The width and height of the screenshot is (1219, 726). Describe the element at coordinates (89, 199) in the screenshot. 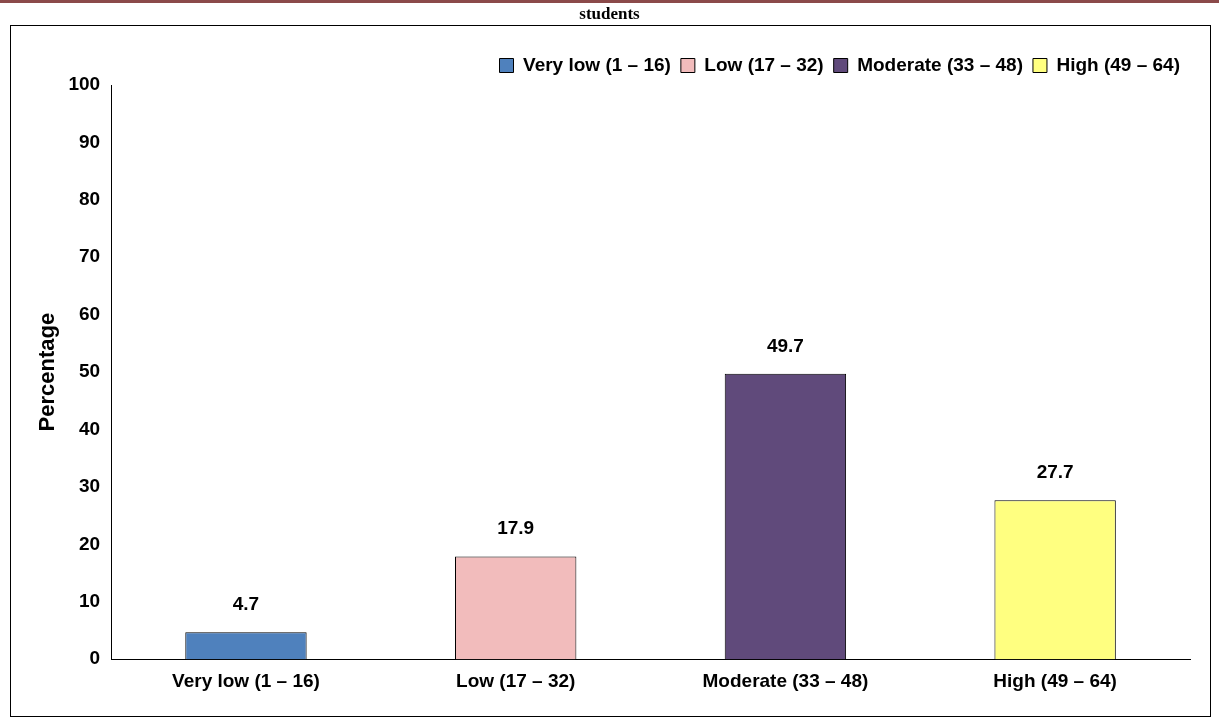

I see `y-tick-label: 80` at that location.